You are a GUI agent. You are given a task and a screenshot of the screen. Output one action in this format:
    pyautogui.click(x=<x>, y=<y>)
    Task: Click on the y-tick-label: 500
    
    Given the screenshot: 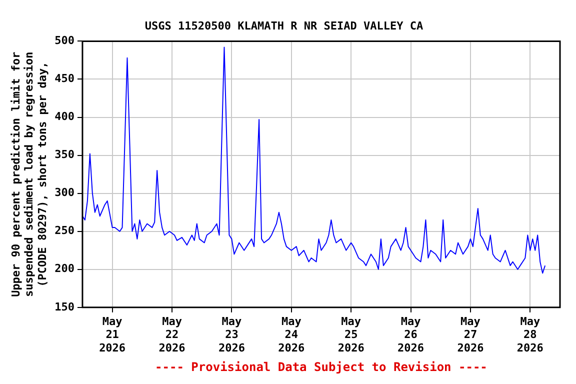 What is the action you would take?
    pyautogui.click(x=64, y=41)
    